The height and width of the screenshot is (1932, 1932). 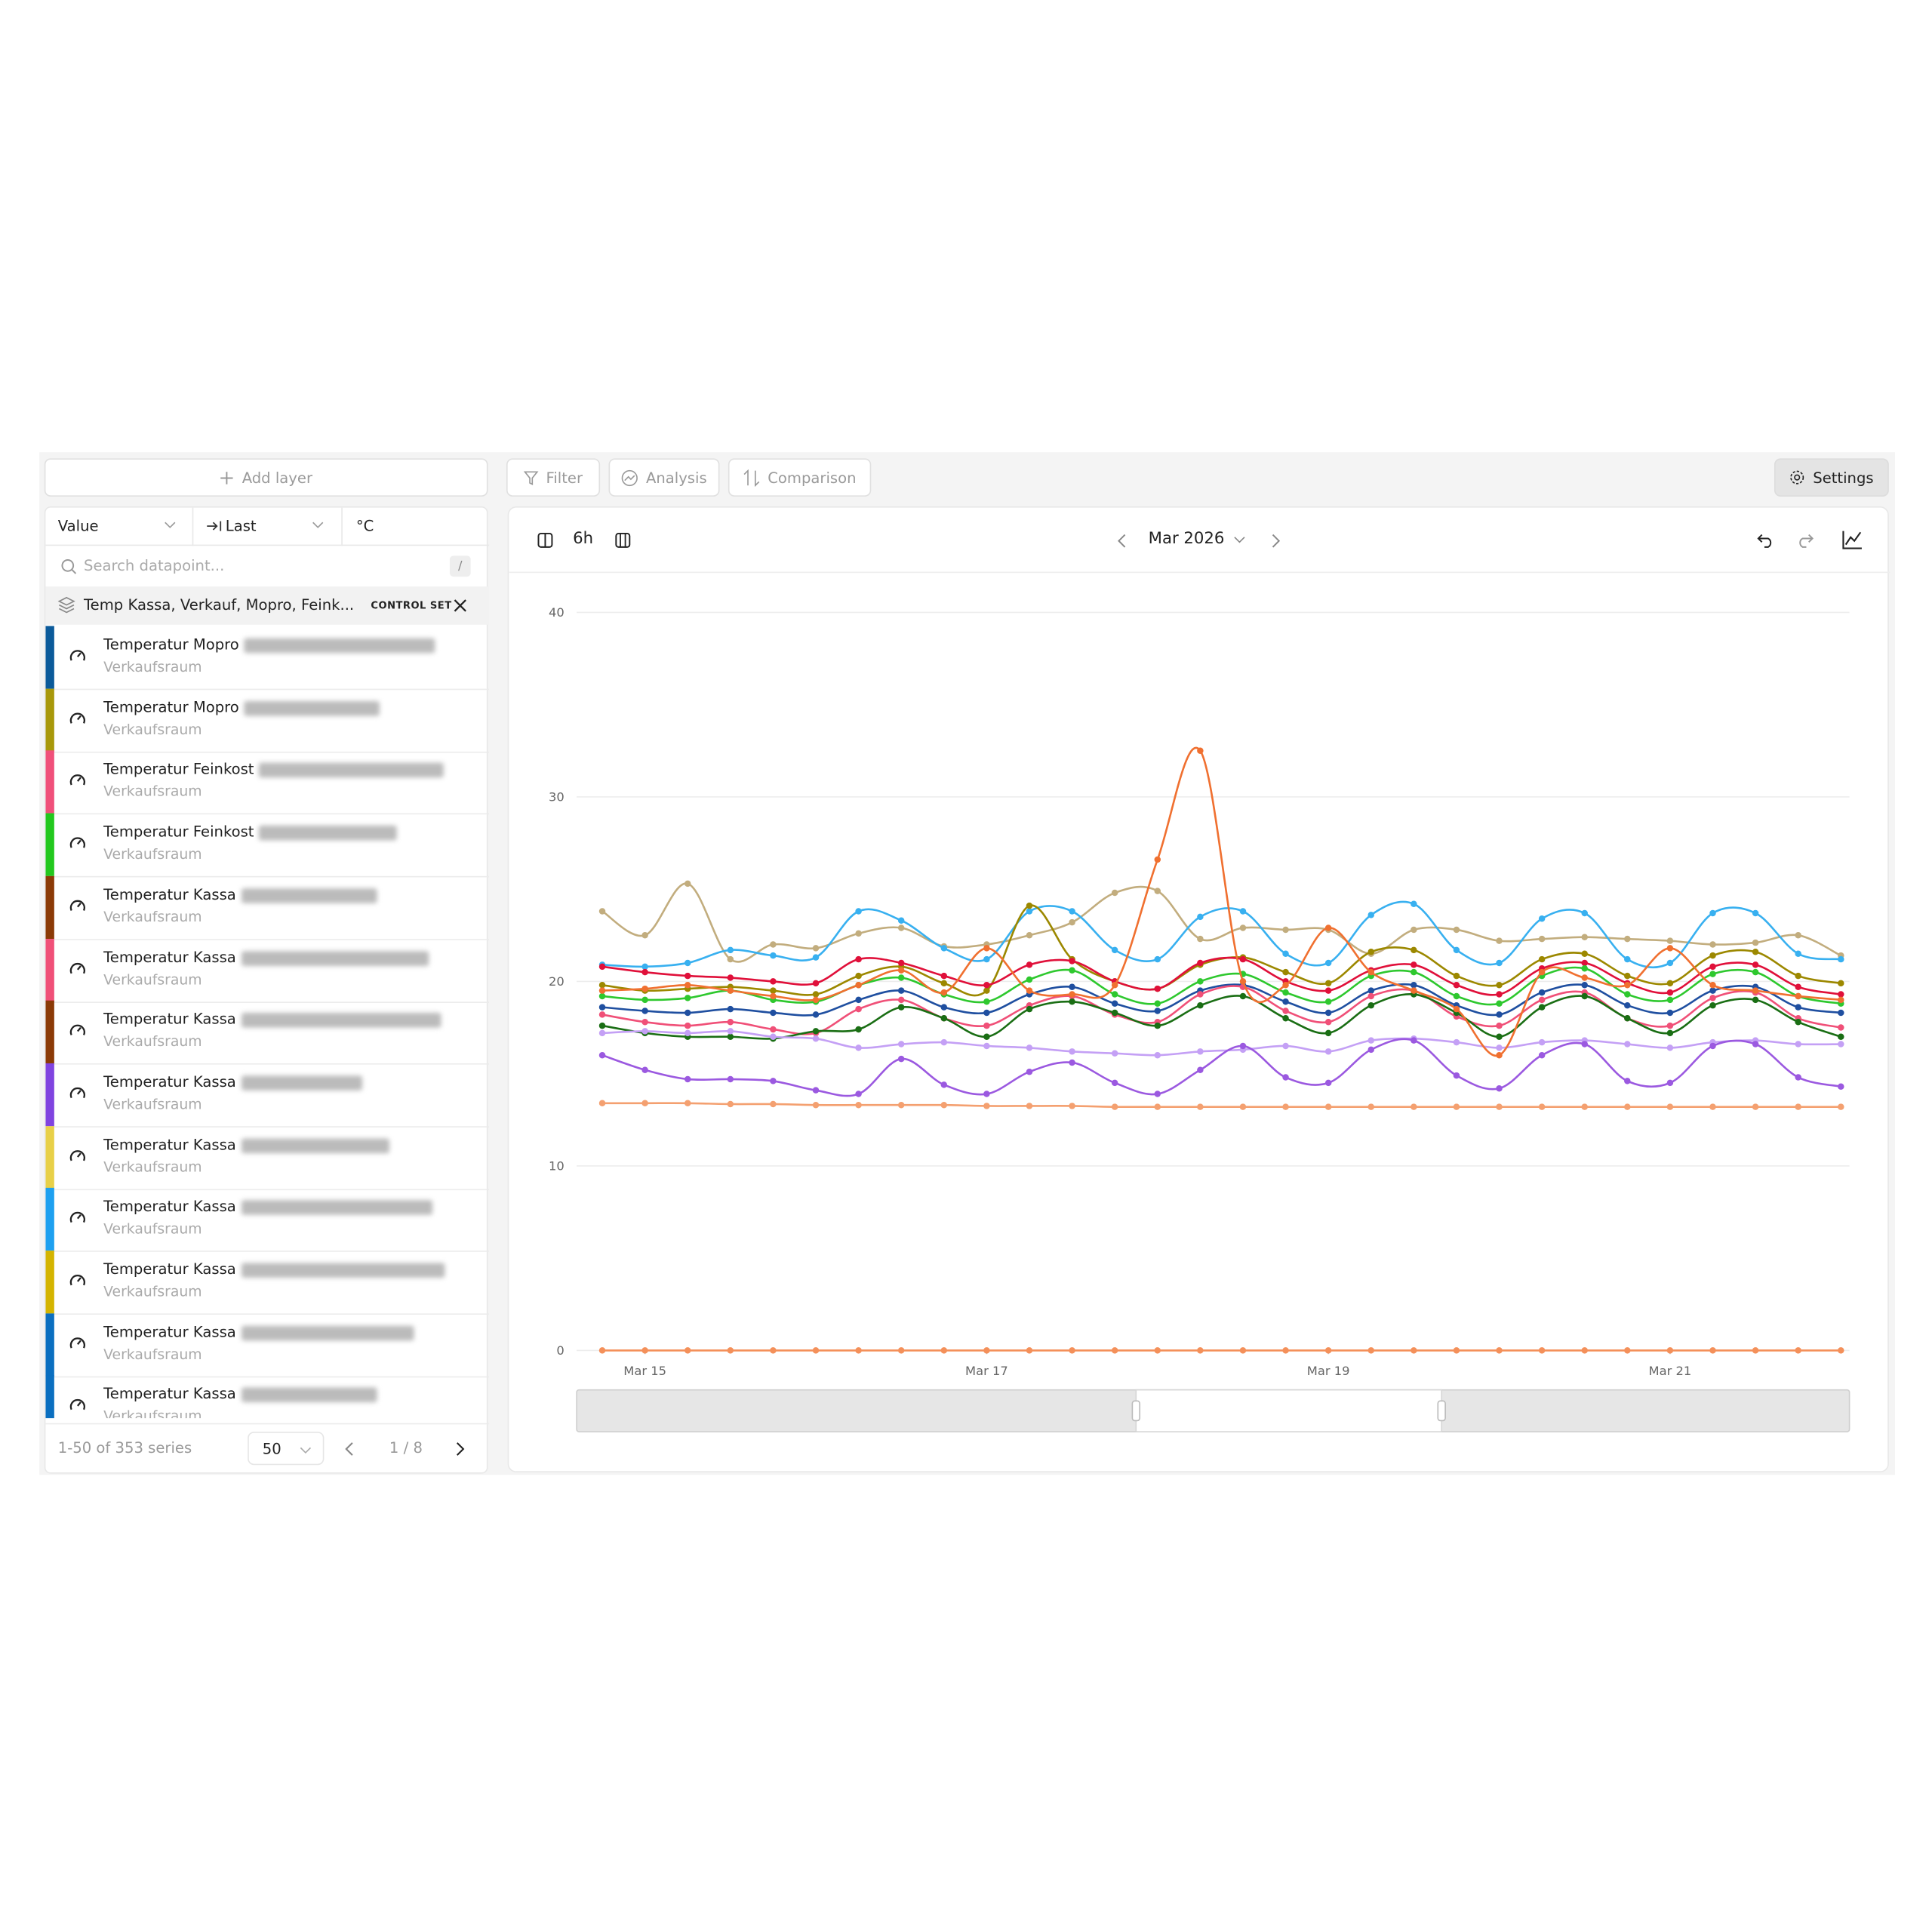 I want to click on unit: °C, so click(x=365, y=526).